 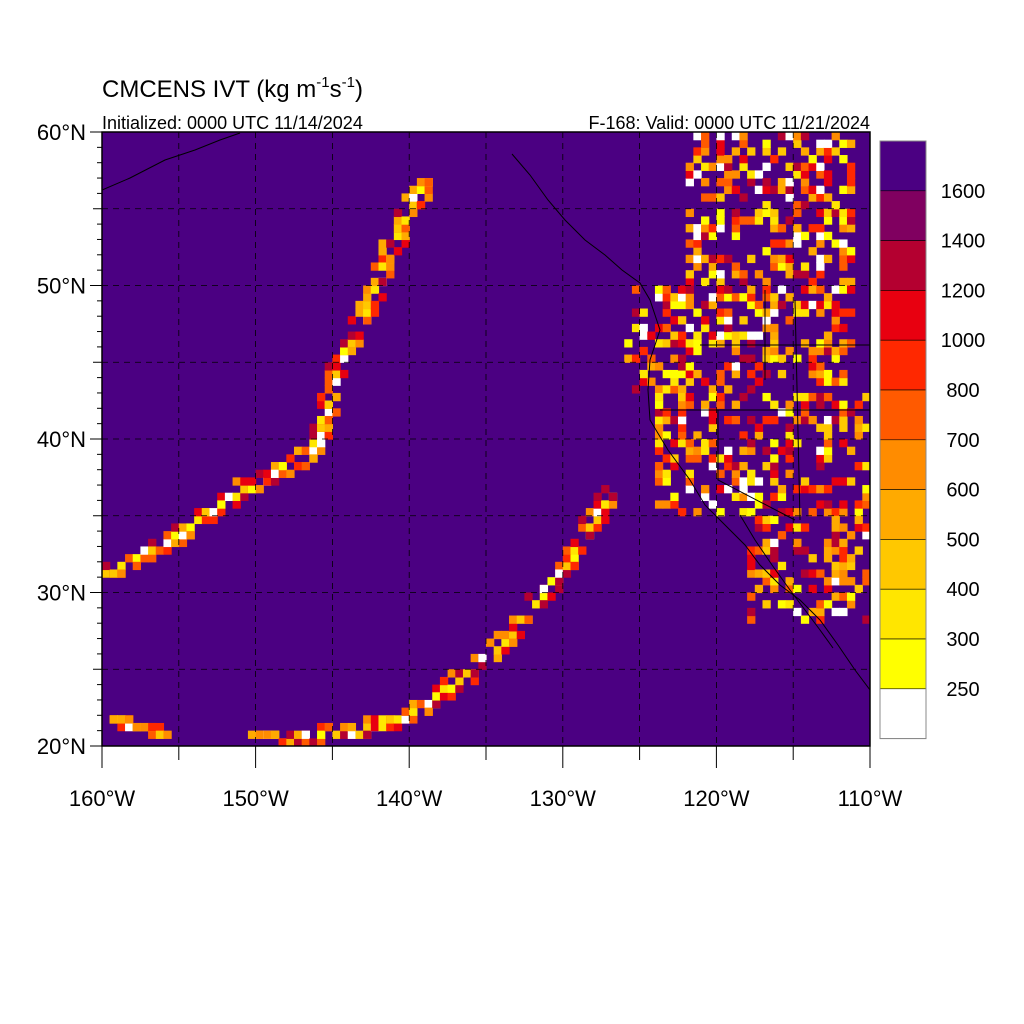 What do you see at coordinates (962, 590) in the screenshot?
I see `colorbar-label: 400` at bounding box center [962, 590].